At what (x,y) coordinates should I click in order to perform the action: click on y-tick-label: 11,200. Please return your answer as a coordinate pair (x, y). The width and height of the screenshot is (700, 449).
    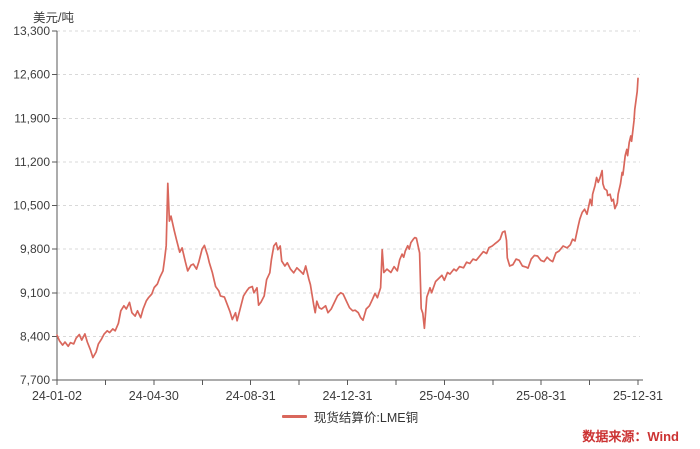
    Looking at the image, I should click on (32, 162).